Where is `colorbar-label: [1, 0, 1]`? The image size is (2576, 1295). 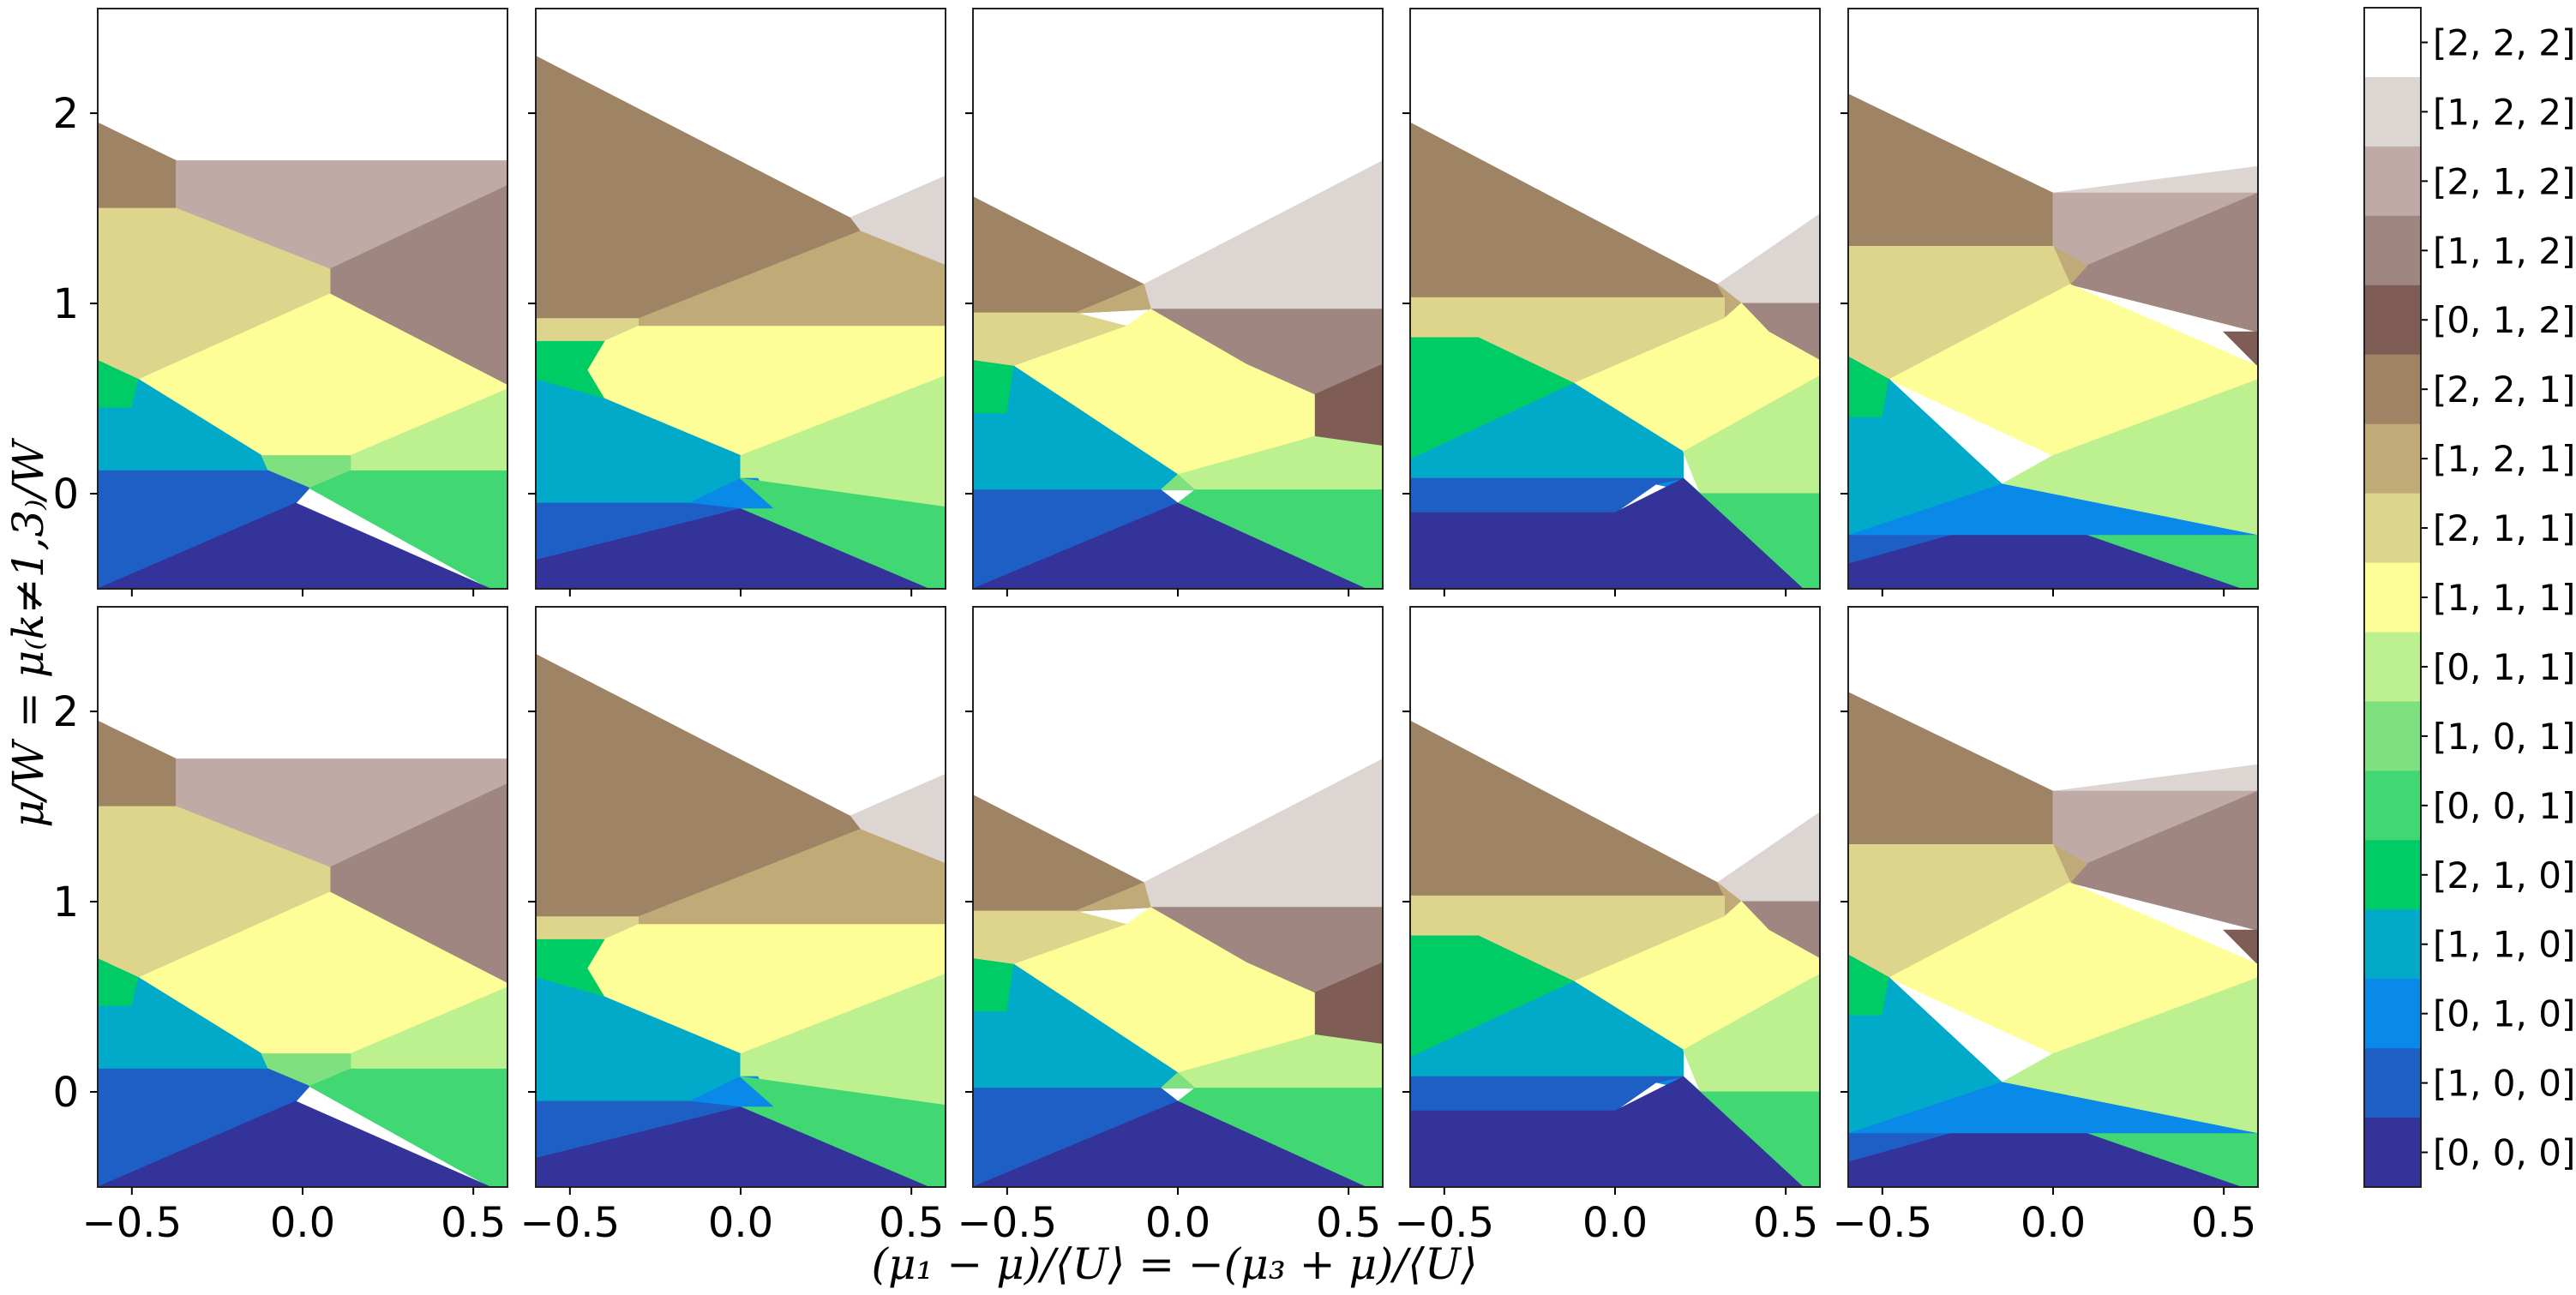 colorbar-label: [1, 0, 1] is located at coordinates (2504, 737).